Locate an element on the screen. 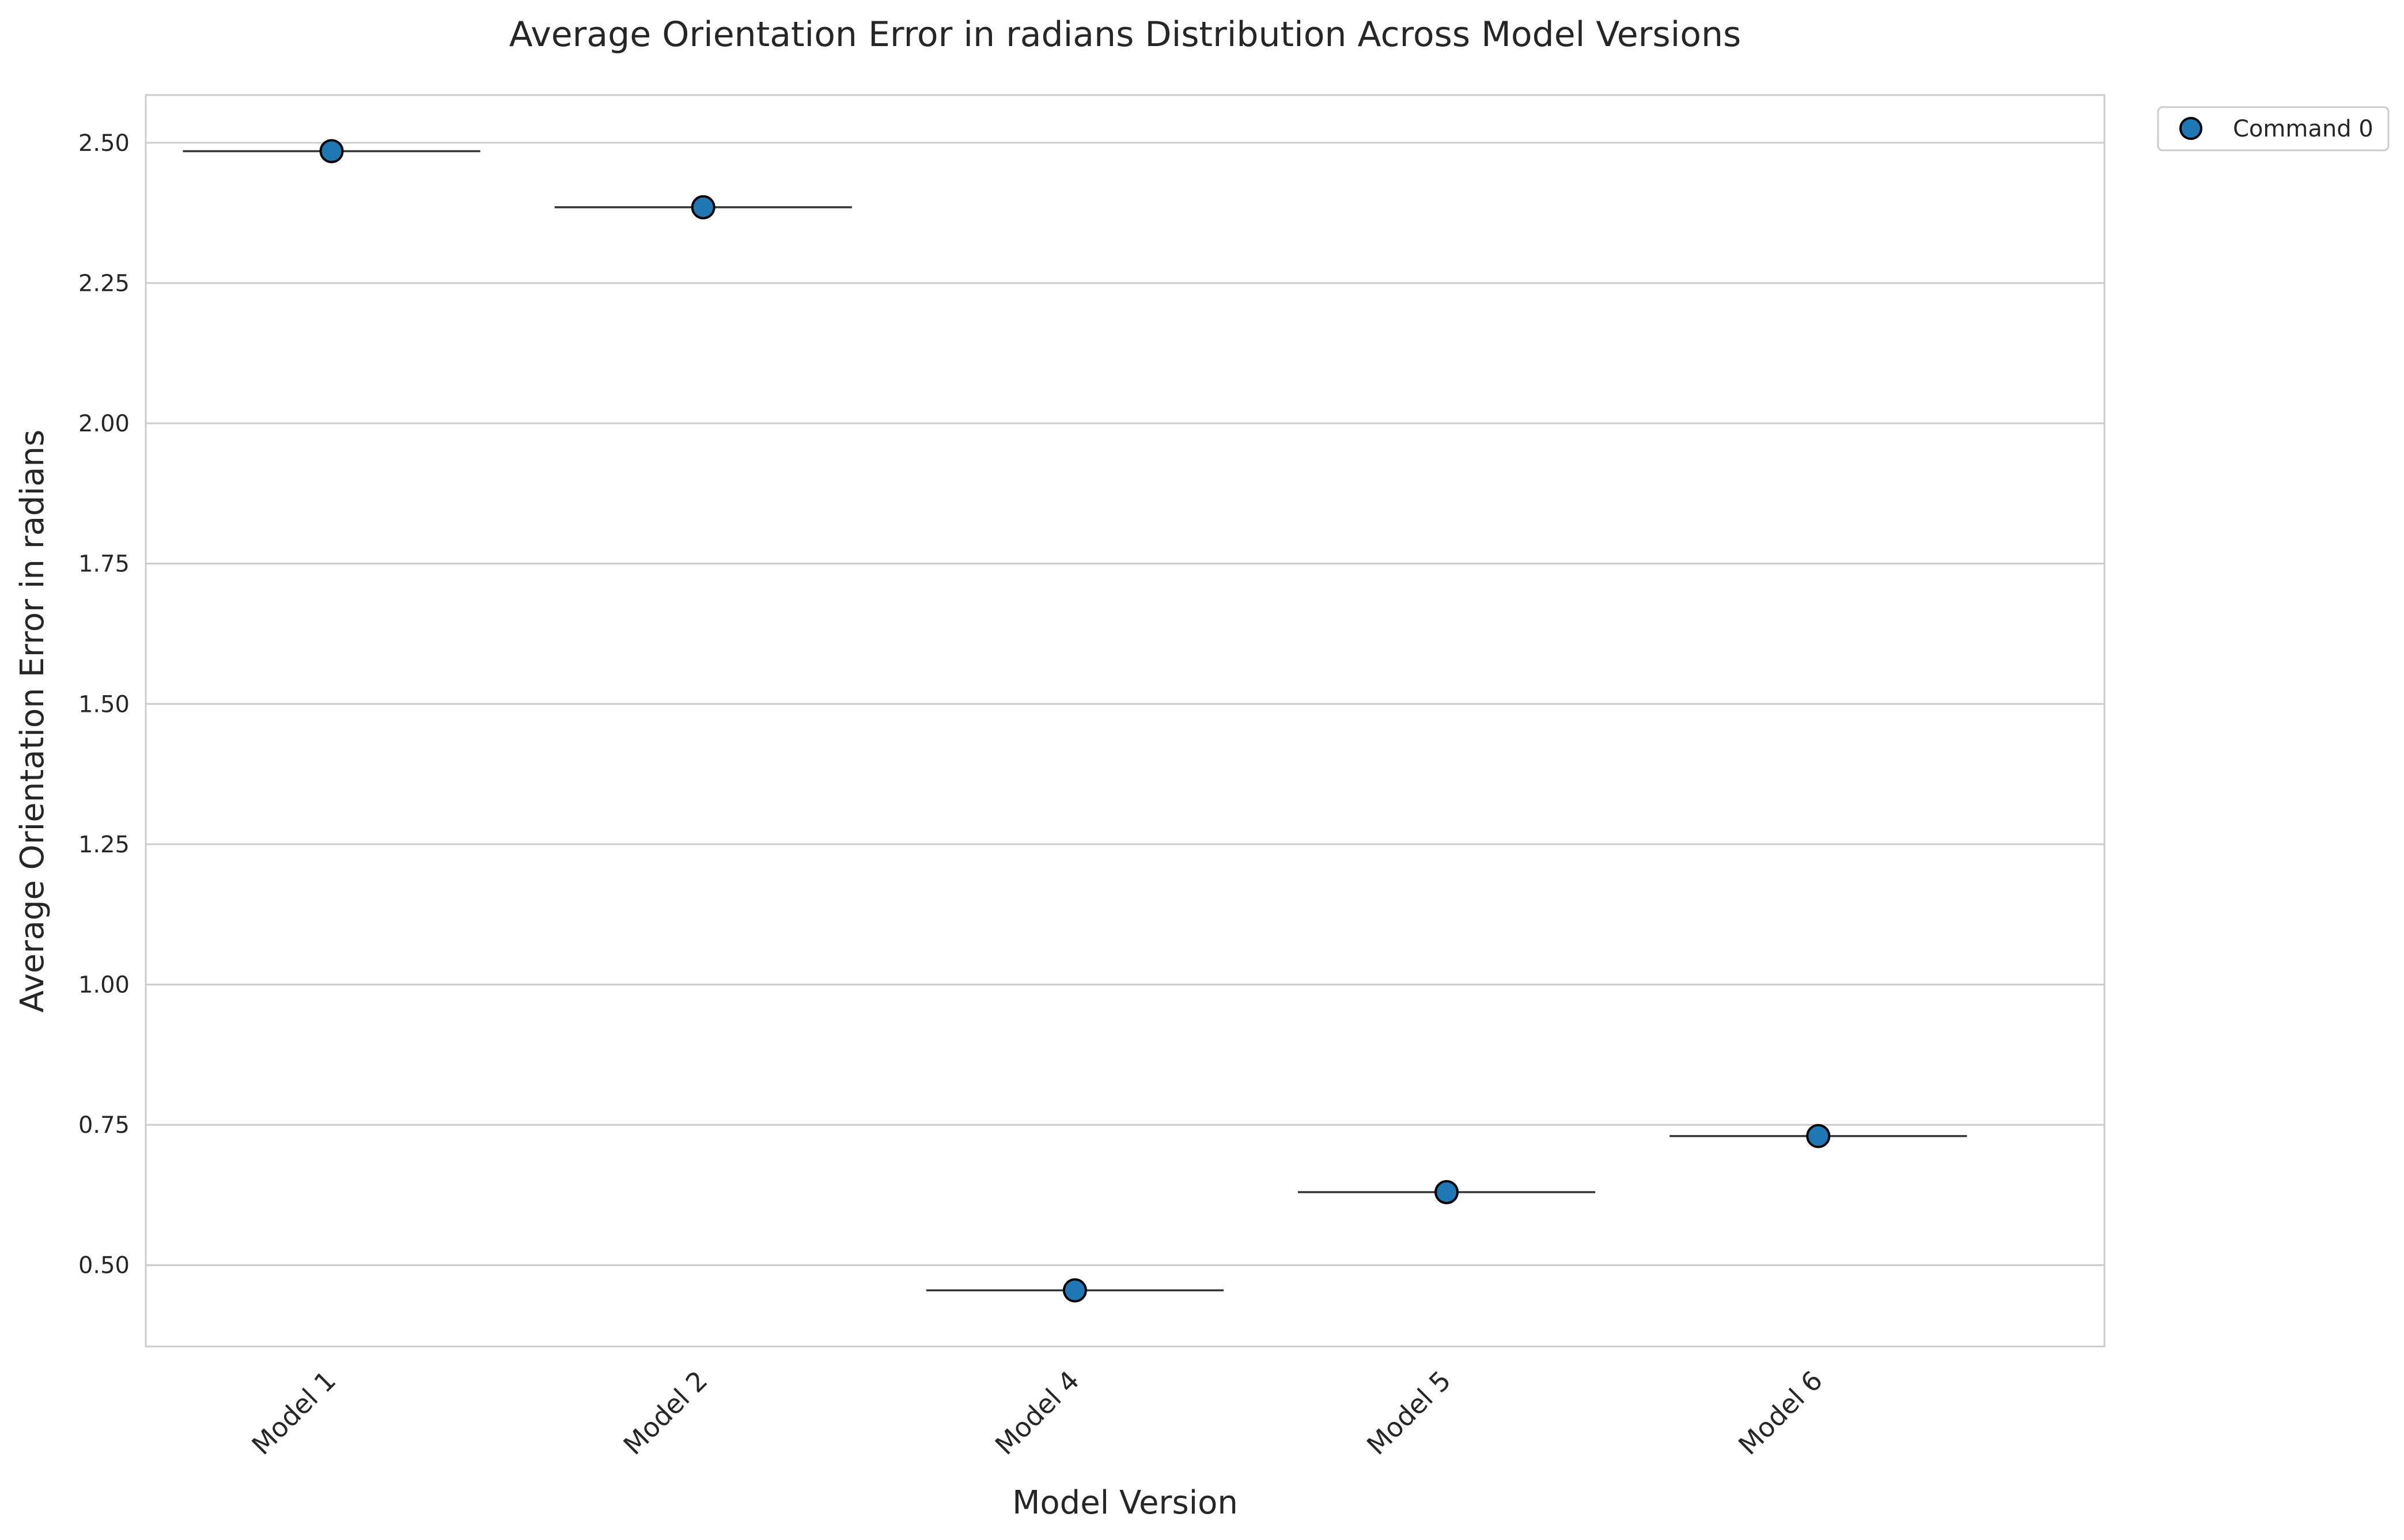 The image size is (2404, 1540). y-tick-label: 1.75 is located at coordinates (104, 564).